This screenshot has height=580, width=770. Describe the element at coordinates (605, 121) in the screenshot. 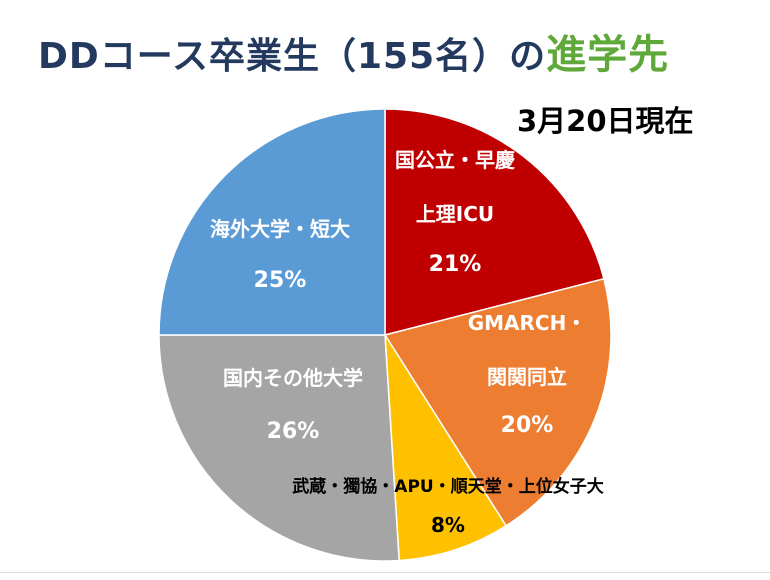

I see `date-label: 3月20日現在` at that location.